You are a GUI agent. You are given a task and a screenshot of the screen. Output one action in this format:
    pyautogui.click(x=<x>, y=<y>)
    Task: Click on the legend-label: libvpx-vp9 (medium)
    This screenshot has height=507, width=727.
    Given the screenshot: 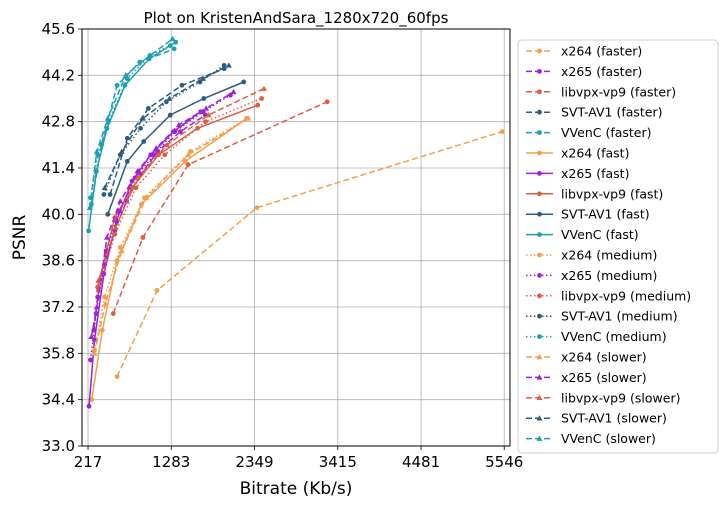 What is the action you would take?
    pyautogui.click(x=626, y=295)
    